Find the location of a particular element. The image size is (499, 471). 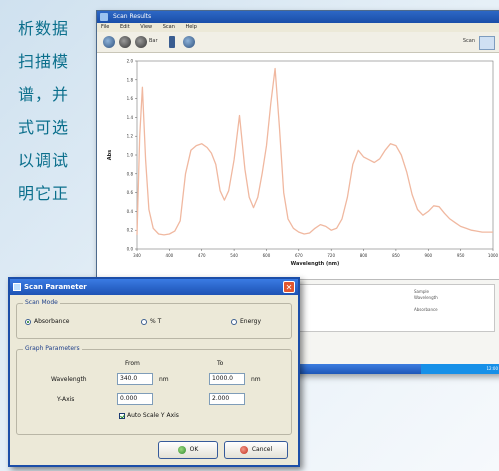

text-line: 式可选 is located at coordinates (44, 127).